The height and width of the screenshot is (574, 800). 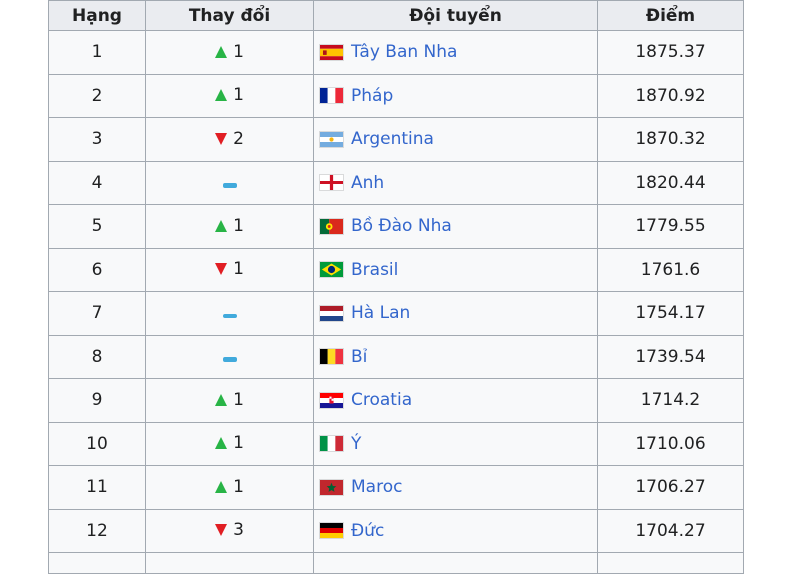 I want to click on rank-cell: 1, so click(x=97, y=52).